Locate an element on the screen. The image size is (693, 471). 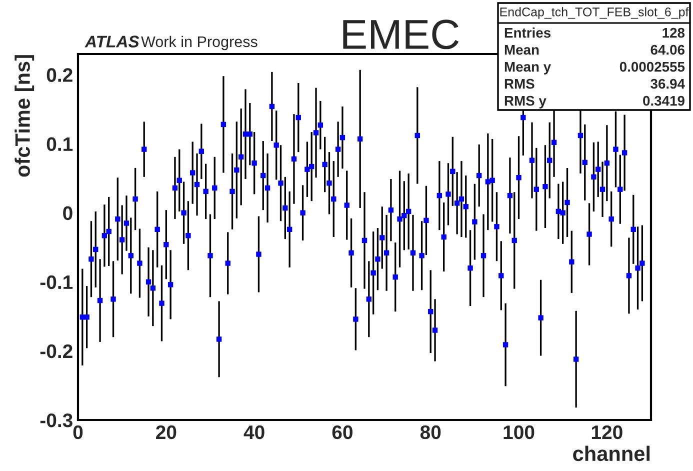
x-tick-label: 20 is located at coordinates (166, 432).